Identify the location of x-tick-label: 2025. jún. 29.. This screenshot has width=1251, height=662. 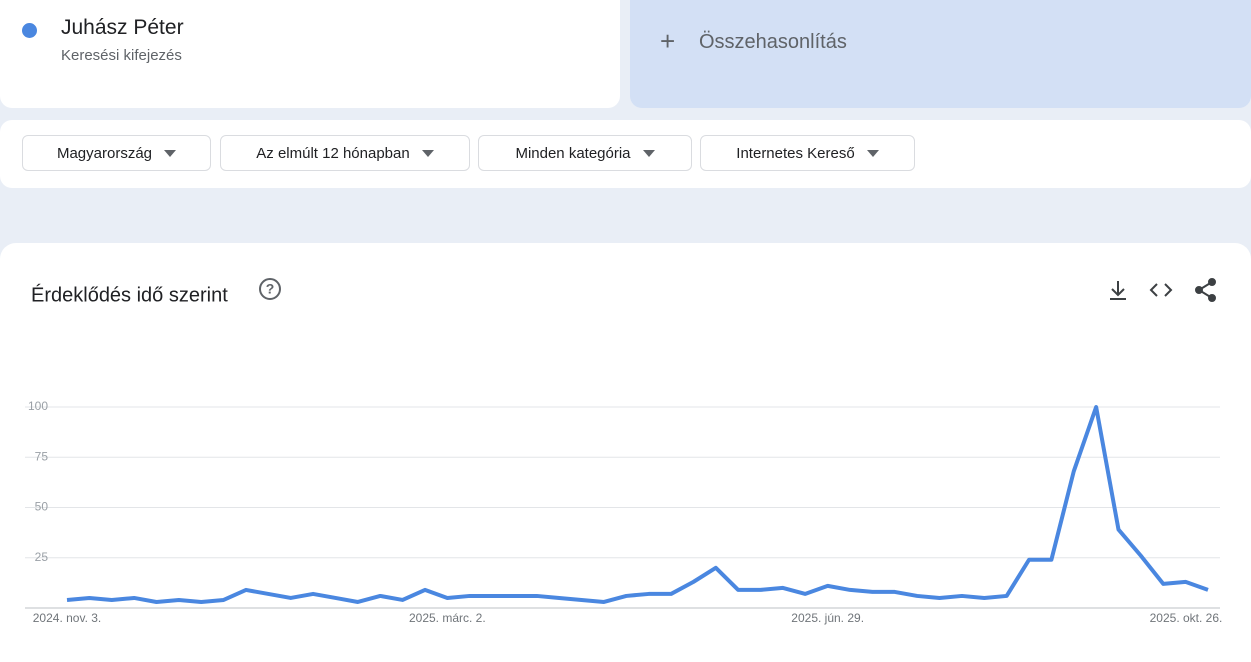
(827, 618).